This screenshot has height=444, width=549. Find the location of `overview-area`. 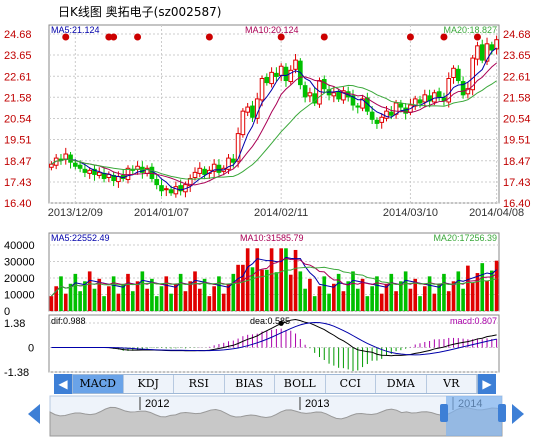

overview-area is located at coordinates (276, 421).